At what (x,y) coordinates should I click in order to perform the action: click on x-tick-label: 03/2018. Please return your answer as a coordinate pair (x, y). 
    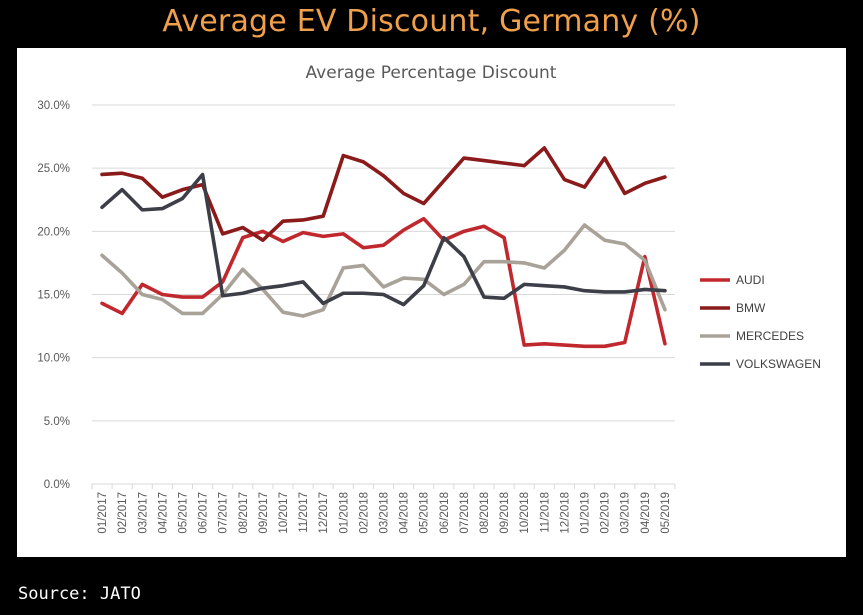
    Looking at the image, I should click on (385, 513).